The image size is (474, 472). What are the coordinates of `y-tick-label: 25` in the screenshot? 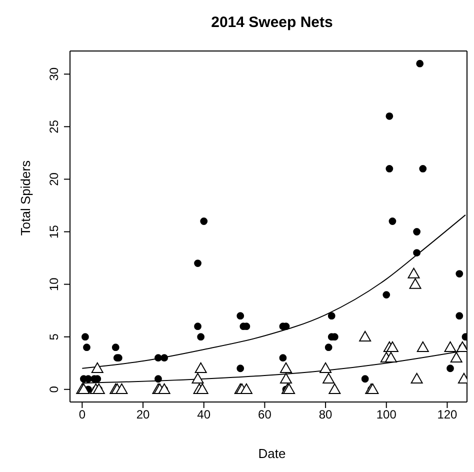 It's located at (54, 127).